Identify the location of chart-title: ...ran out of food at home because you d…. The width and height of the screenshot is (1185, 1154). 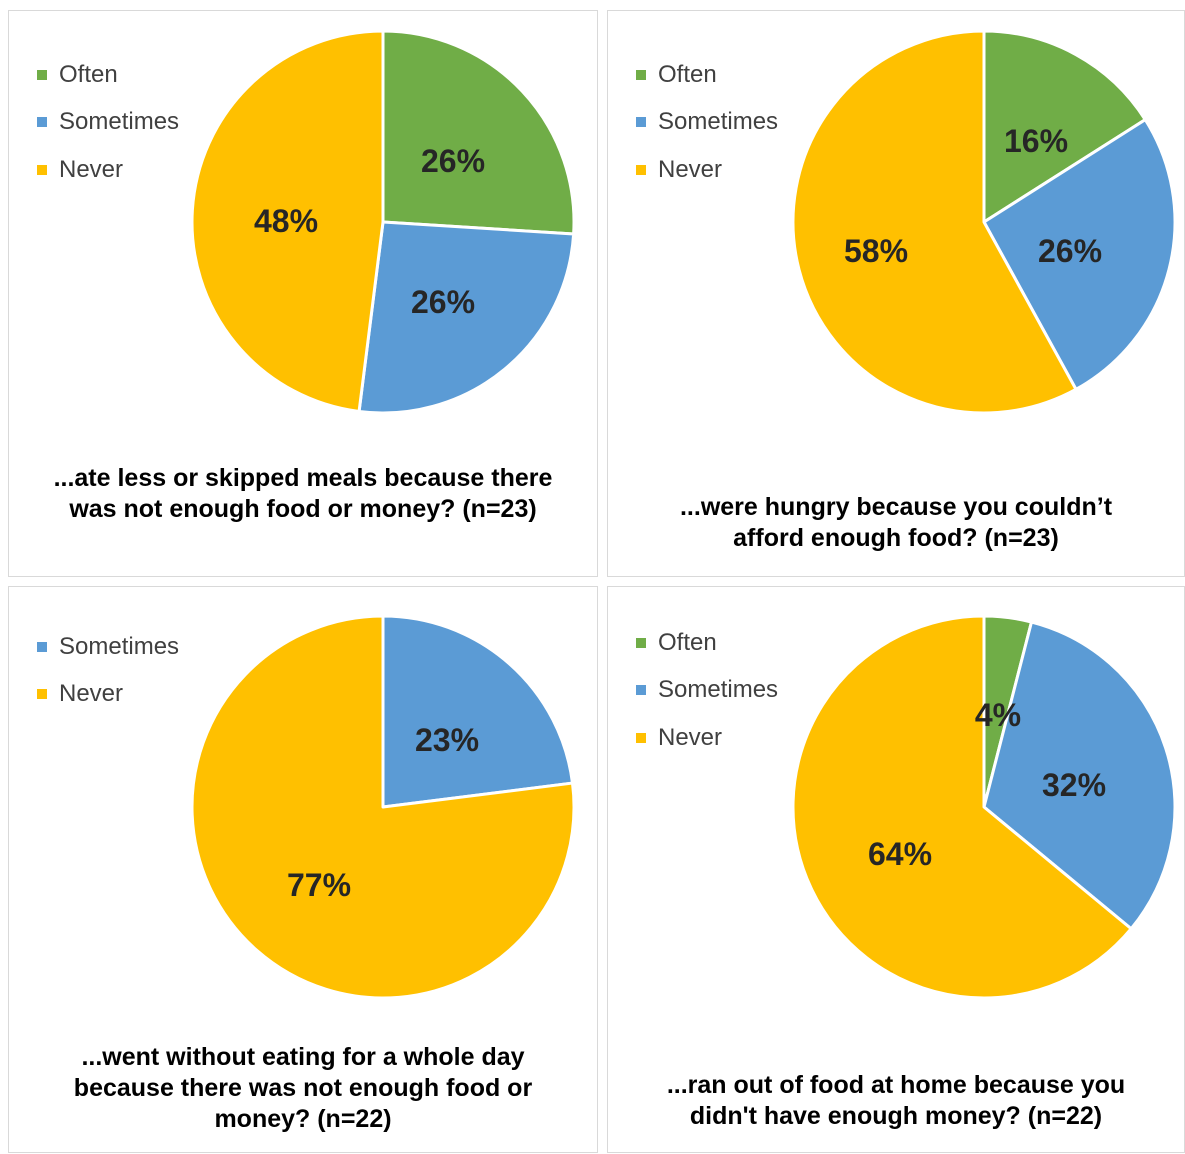
(896, 1100).